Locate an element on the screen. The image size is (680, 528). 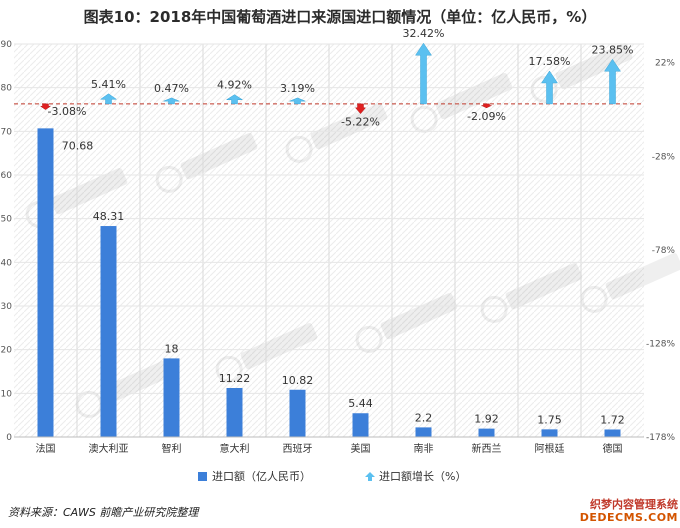
y-left-tick-label: 20 is located at coordinates (7, 351).